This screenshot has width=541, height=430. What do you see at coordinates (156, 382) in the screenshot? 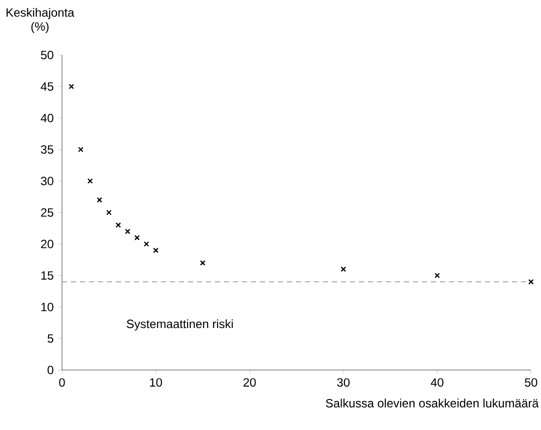
I see `x-tick-label: 10` at bounding box center [156, 382].